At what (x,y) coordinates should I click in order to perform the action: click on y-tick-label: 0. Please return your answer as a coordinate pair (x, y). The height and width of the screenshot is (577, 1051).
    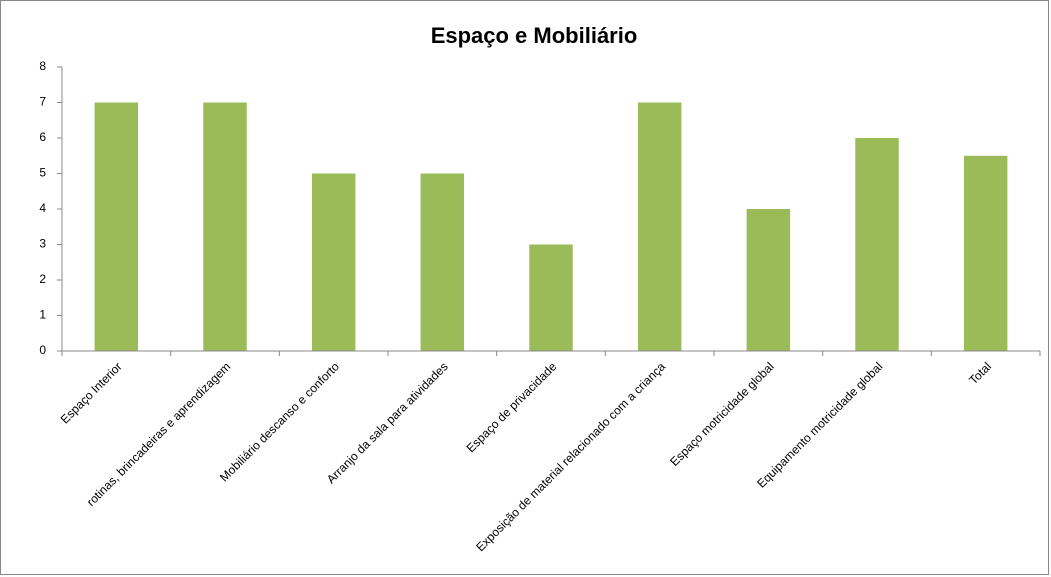
    Looking at the image, I should click on (42, 350).